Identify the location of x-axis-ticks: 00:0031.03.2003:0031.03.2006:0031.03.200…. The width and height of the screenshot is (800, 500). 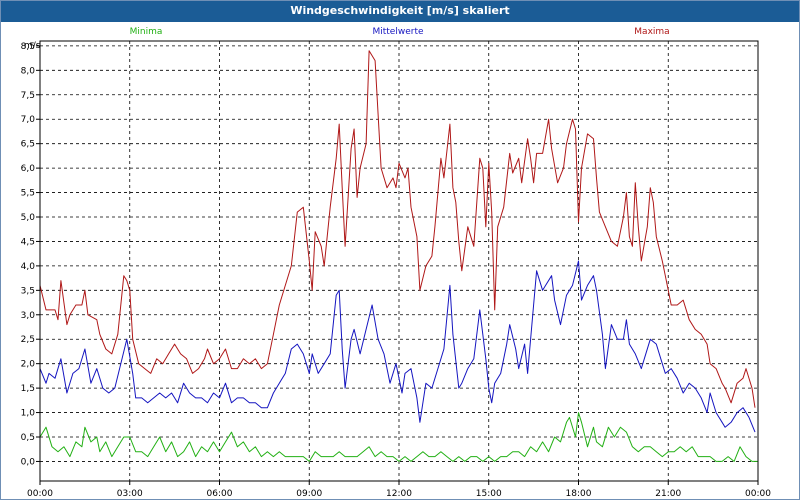
(399, 490).